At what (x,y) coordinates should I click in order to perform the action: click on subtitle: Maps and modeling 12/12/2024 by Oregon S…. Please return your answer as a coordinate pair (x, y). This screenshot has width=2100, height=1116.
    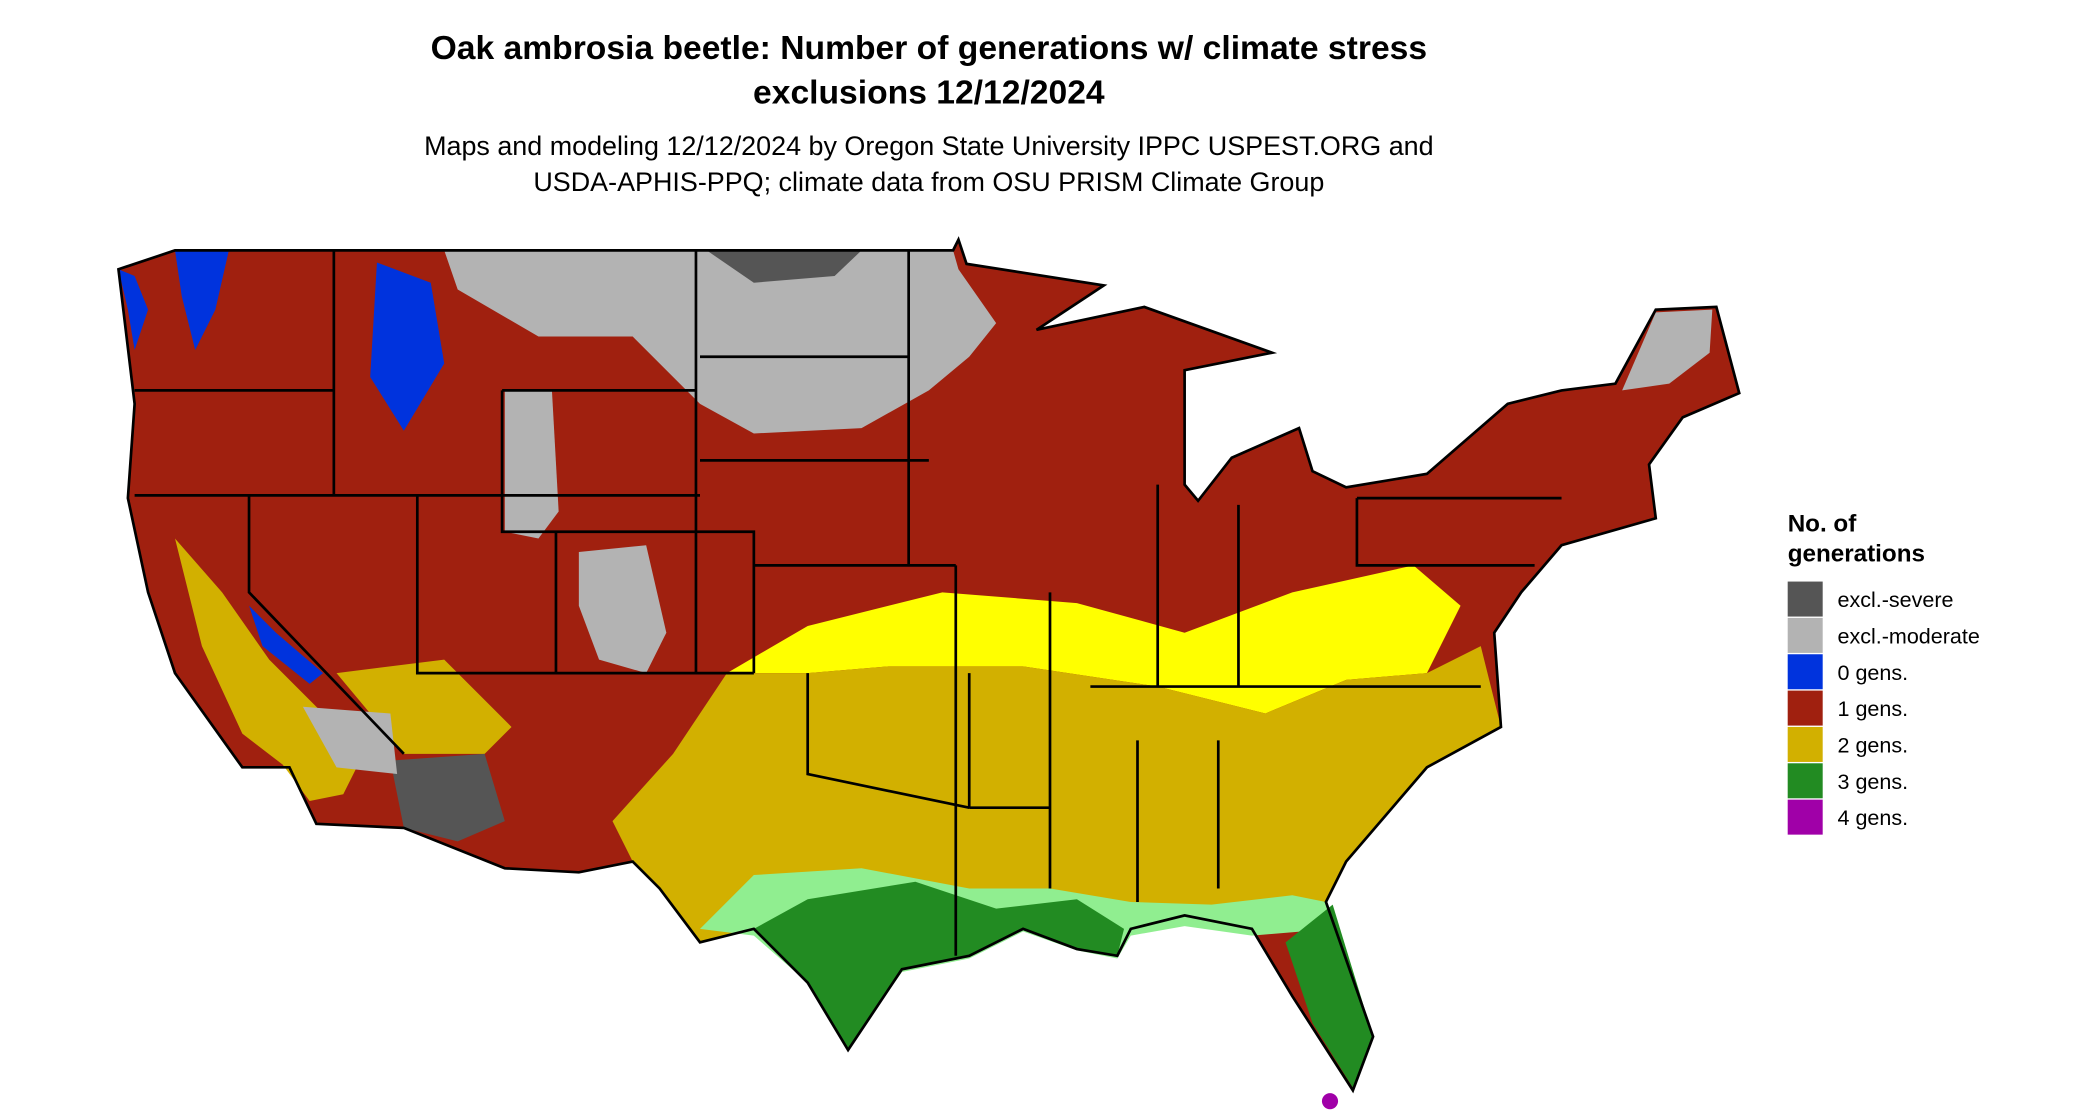
    Looking at the image, I should click on (929, 146).